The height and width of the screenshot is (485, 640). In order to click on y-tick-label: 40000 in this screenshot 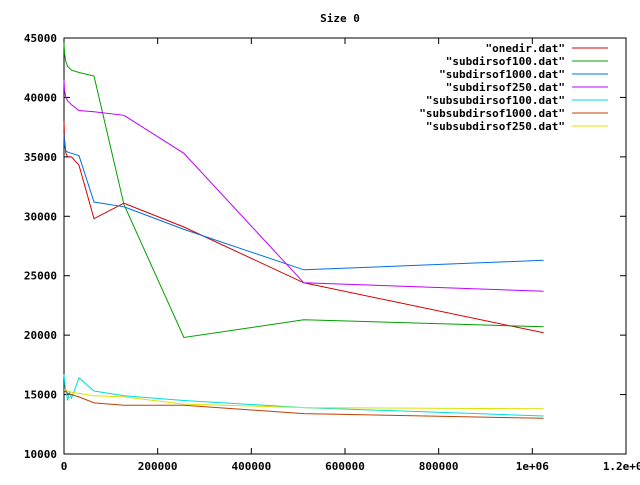, I will do `click(40, 97)`.